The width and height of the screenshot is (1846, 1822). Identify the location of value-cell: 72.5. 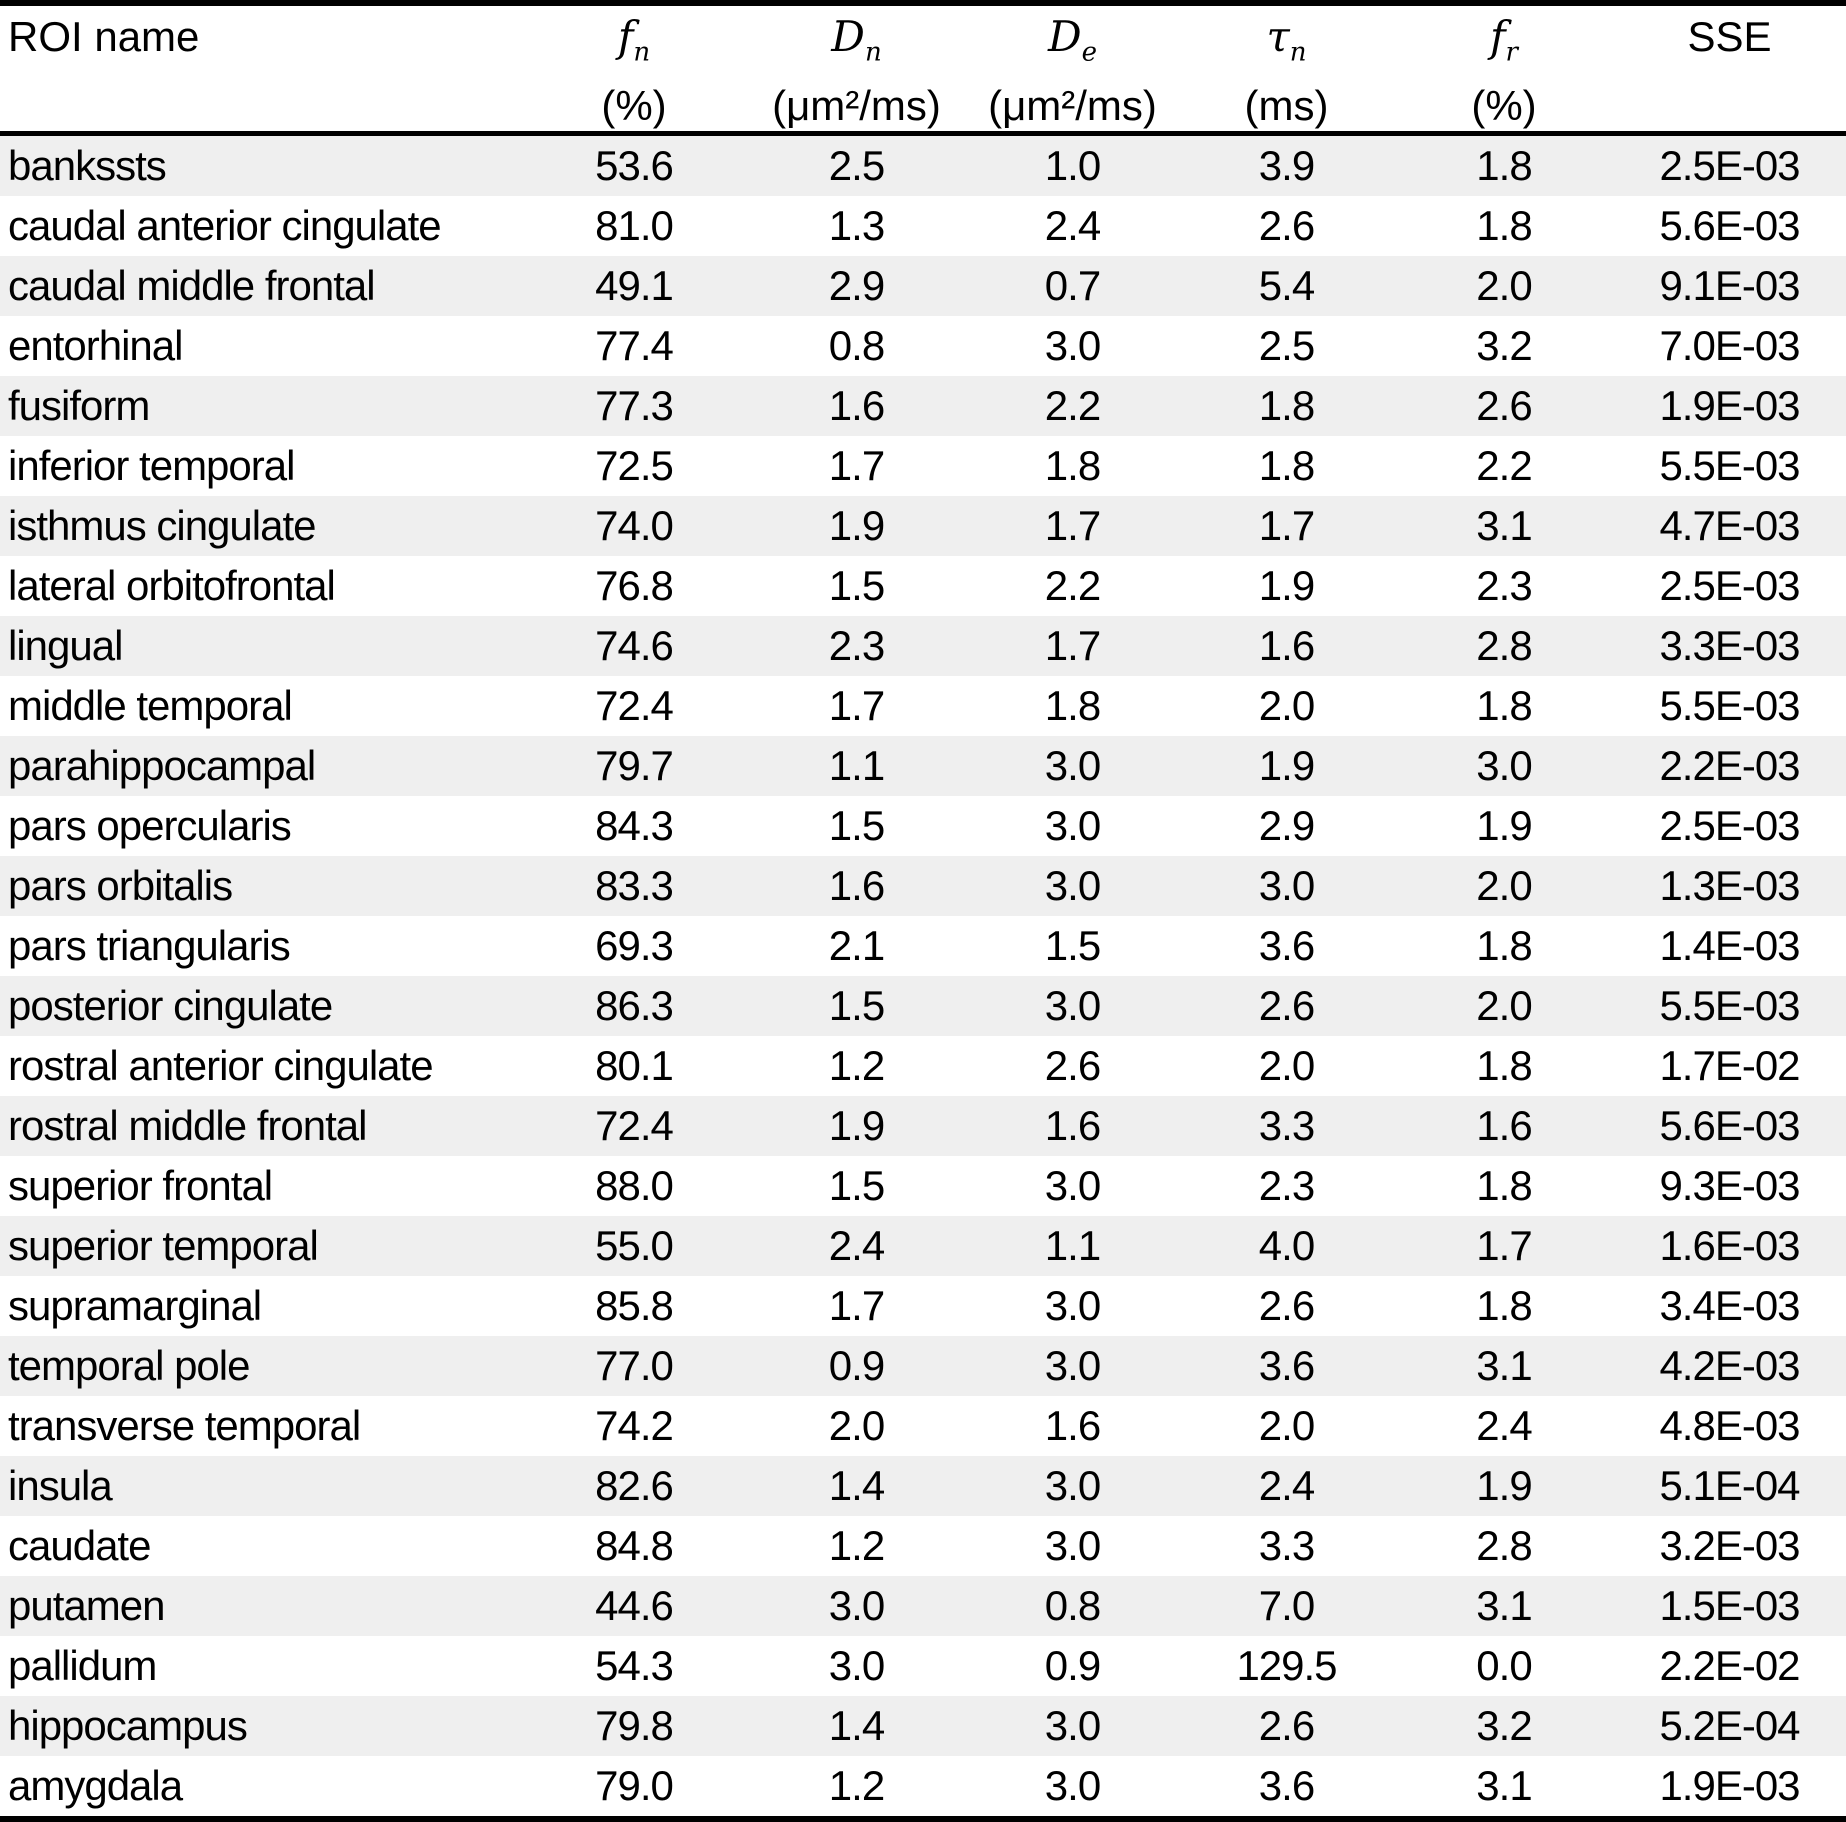
(634, 466).